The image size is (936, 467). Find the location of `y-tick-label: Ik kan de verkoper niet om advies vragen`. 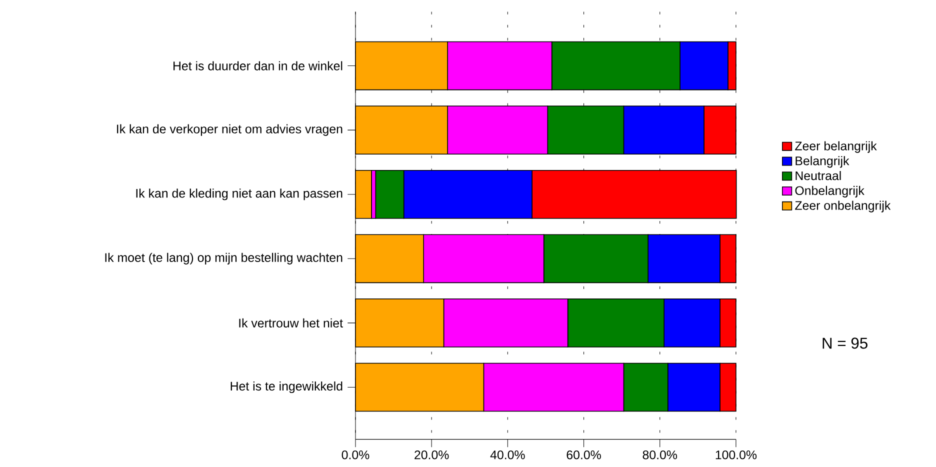

y-tick-label: Ik kan de verkoper niet om advies vragen is located at coordinates (229, 130).